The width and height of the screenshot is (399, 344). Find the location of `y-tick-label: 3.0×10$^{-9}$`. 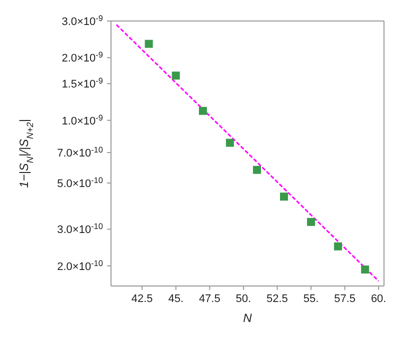

y-tick-label: 3.0×10$^{-9}$ is located at coordinates (83, 21).